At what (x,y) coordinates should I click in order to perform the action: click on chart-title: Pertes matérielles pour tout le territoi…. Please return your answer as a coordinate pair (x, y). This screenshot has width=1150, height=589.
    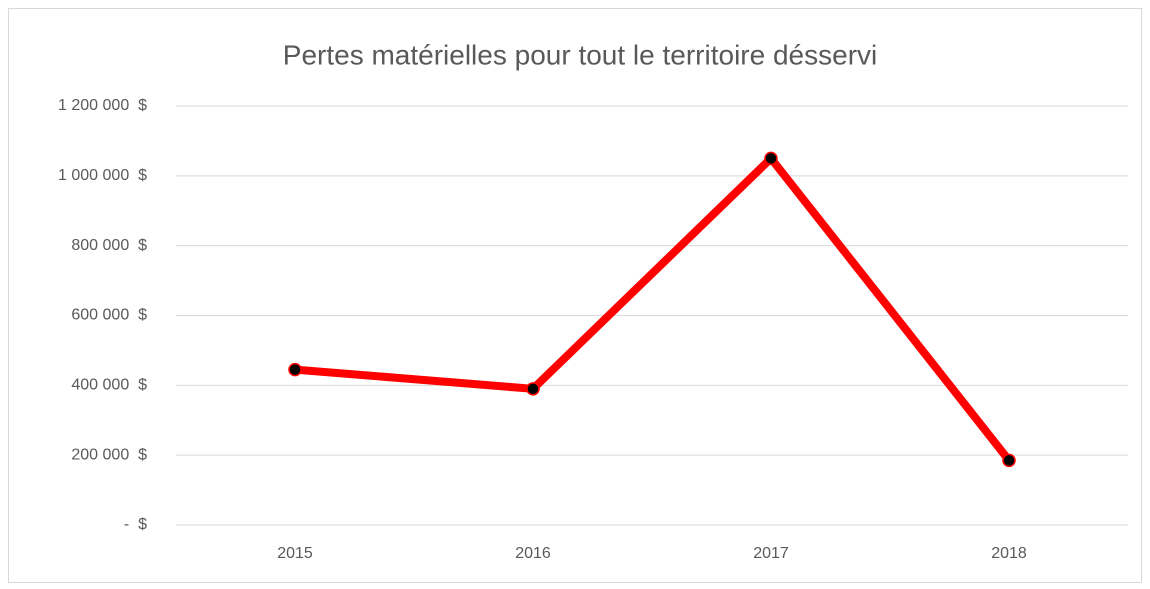
    Looking at the image, I should click on (580, 54).